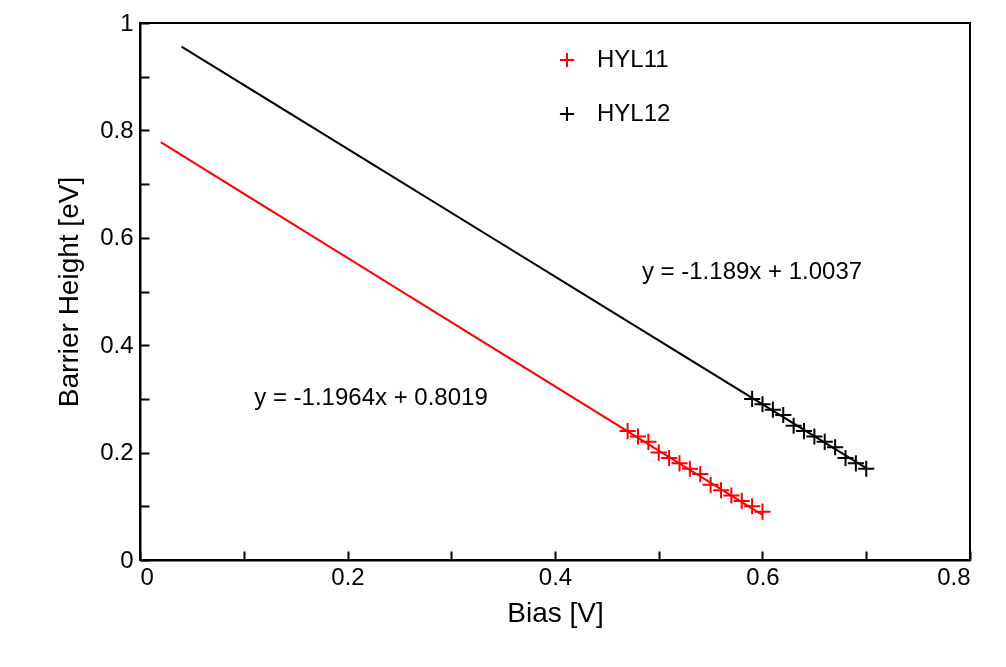  What do you see at coordinates (752, 270) in the screenshot?
I see `annotation: y = -1.189x + 1.0037` at bounding box center [752, 270].